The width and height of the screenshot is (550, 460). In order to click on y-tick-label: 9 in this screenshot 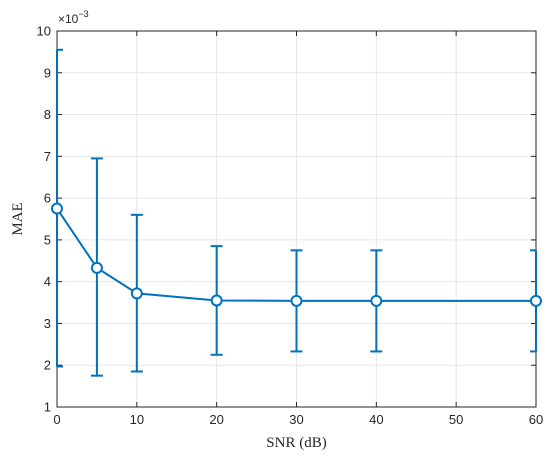, I will do `click(47, 72)`.